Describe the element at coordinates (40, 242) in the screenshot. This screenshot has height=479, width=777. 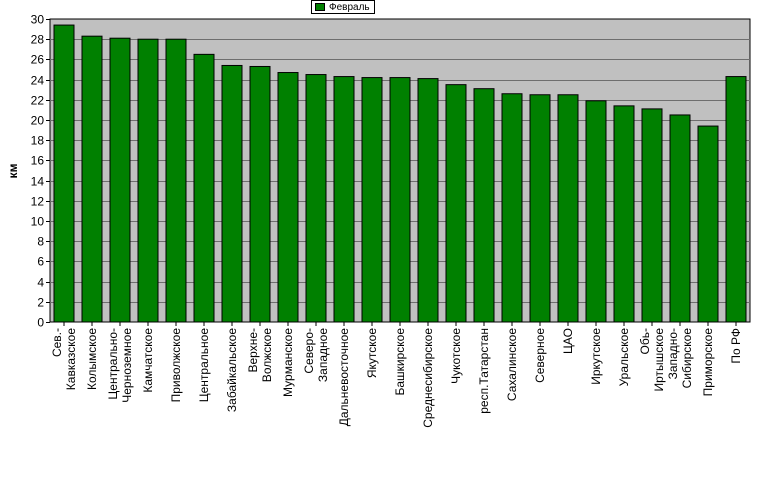
I see `y-tick-label: 8` at that location.